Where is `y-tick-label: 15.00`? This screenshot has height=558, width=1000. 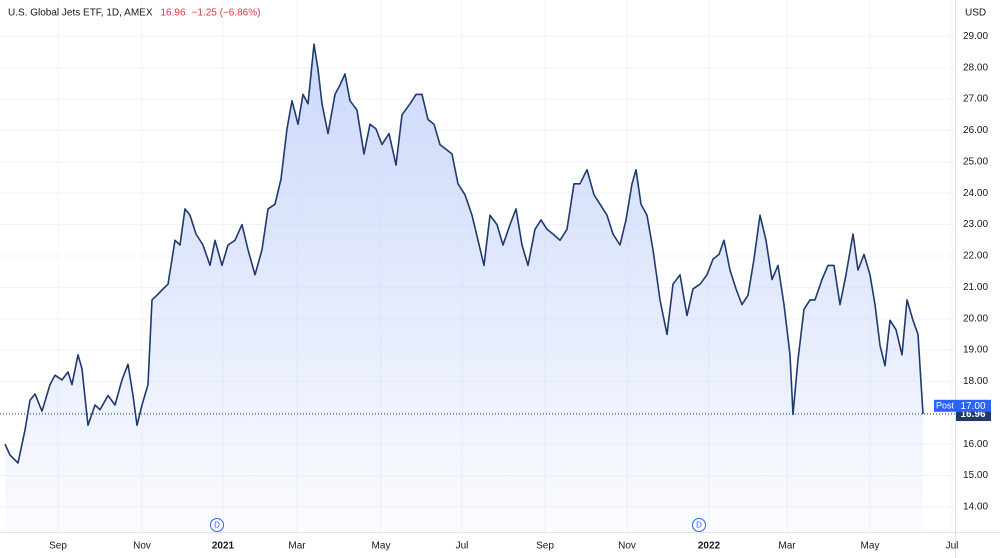
y-tick-label: 15.00 is located at coordinates (975, 475).